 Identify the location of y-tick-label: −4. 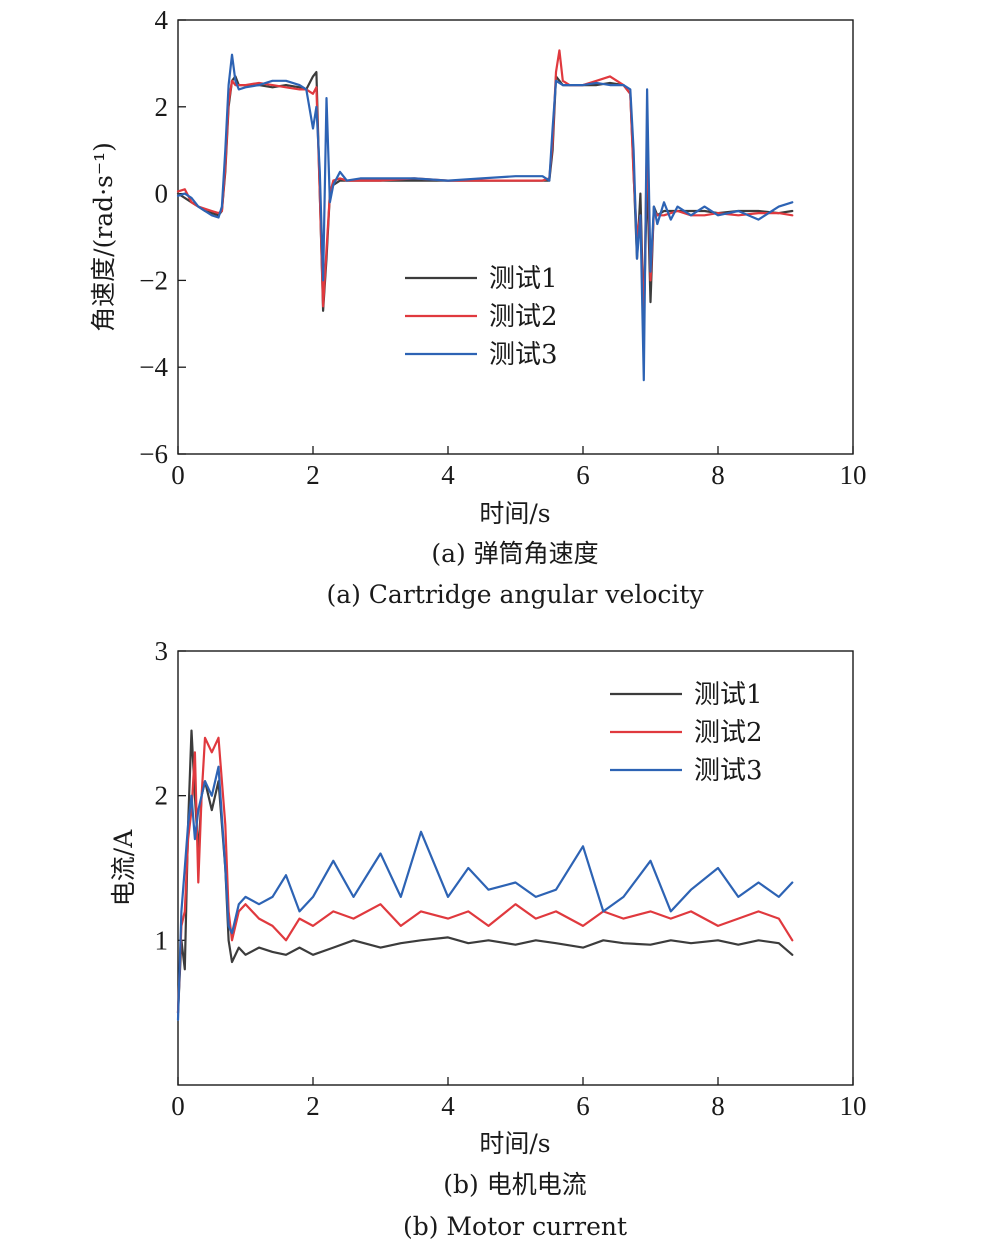
(153, 367).